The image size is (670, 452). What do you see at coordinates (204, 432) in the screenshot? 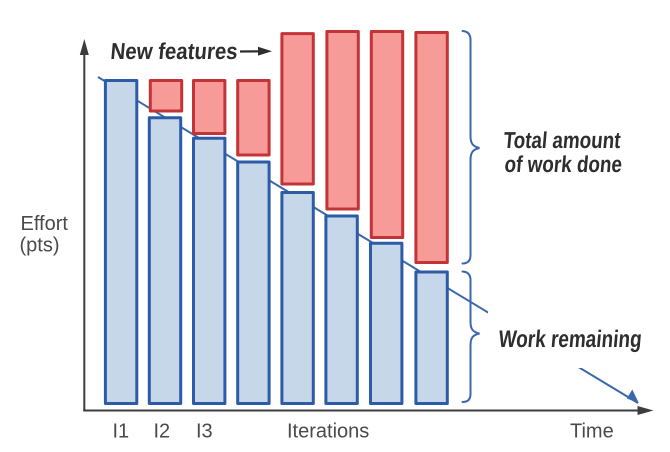
I see `svg-text: I3` at bounding box center [204, 432].